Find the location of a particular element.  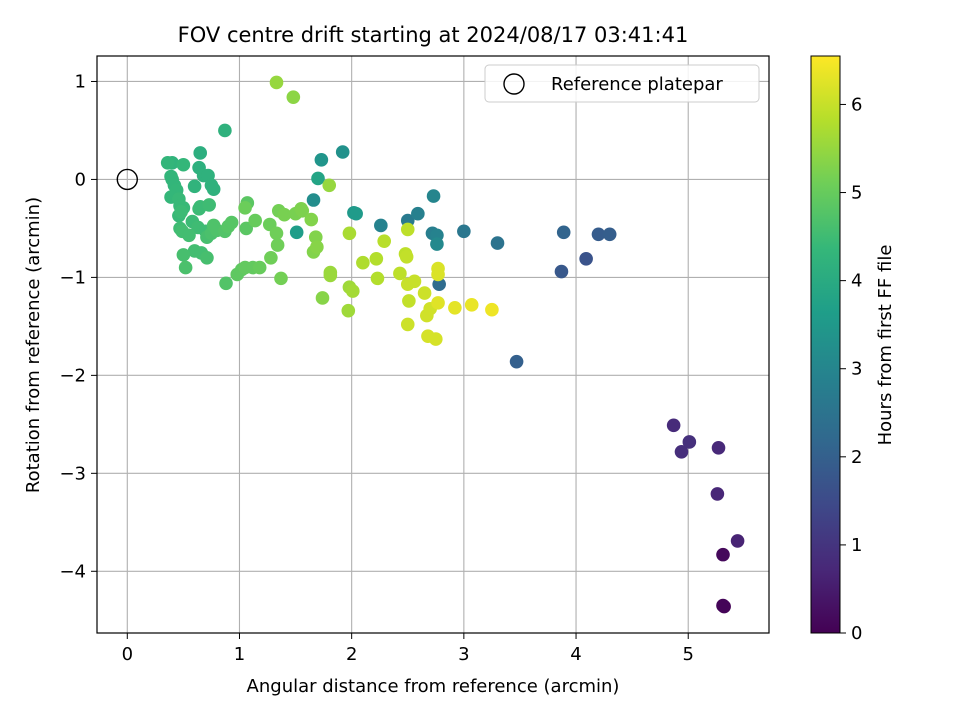

x-axis-ticks: 0 1 2 3 4 5 is located at coordinates (408, 649).